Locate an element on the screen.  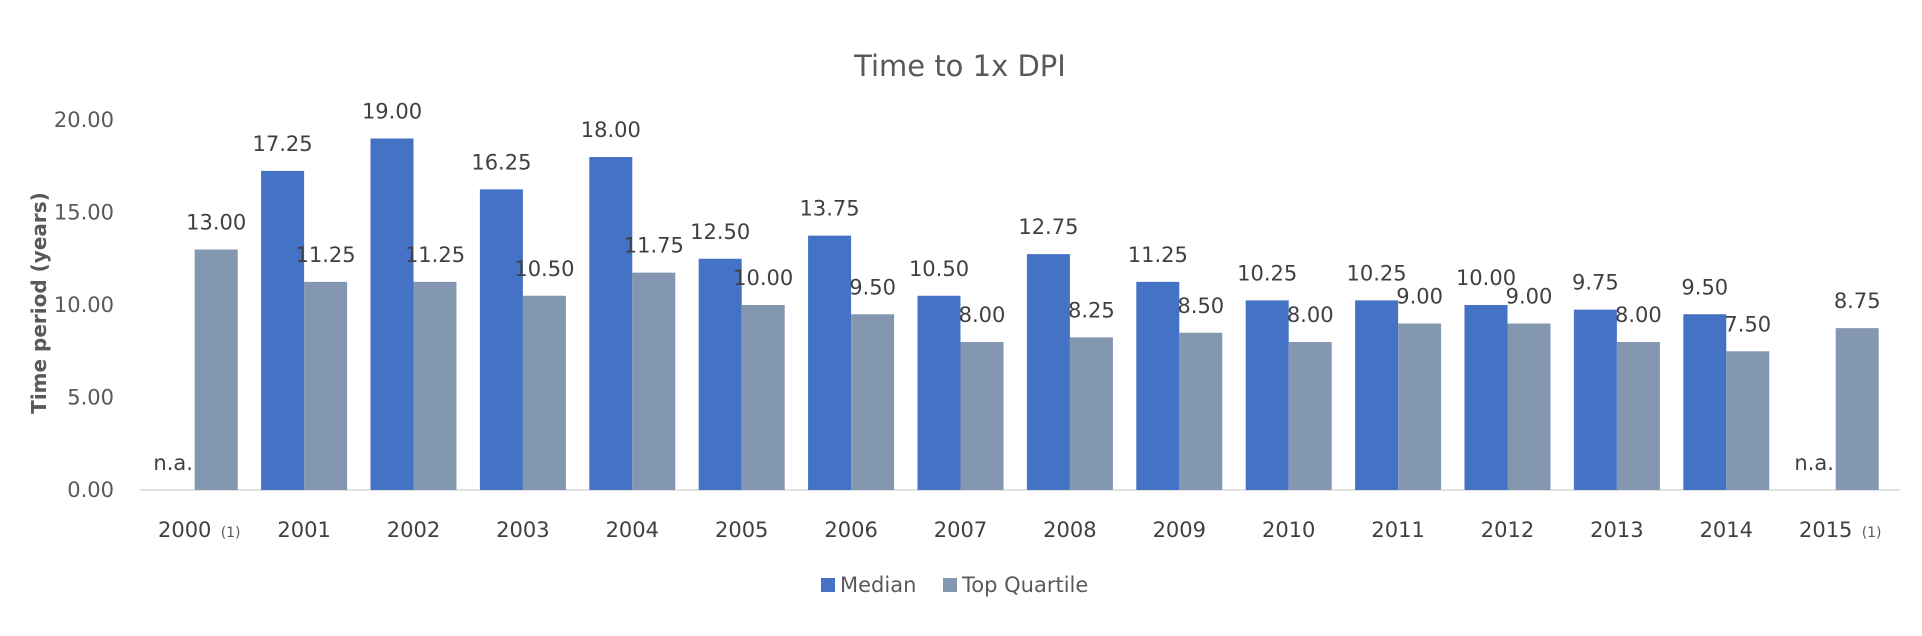
top-quartile-data-label: 8.50 is located at coordinates (1200, 306).